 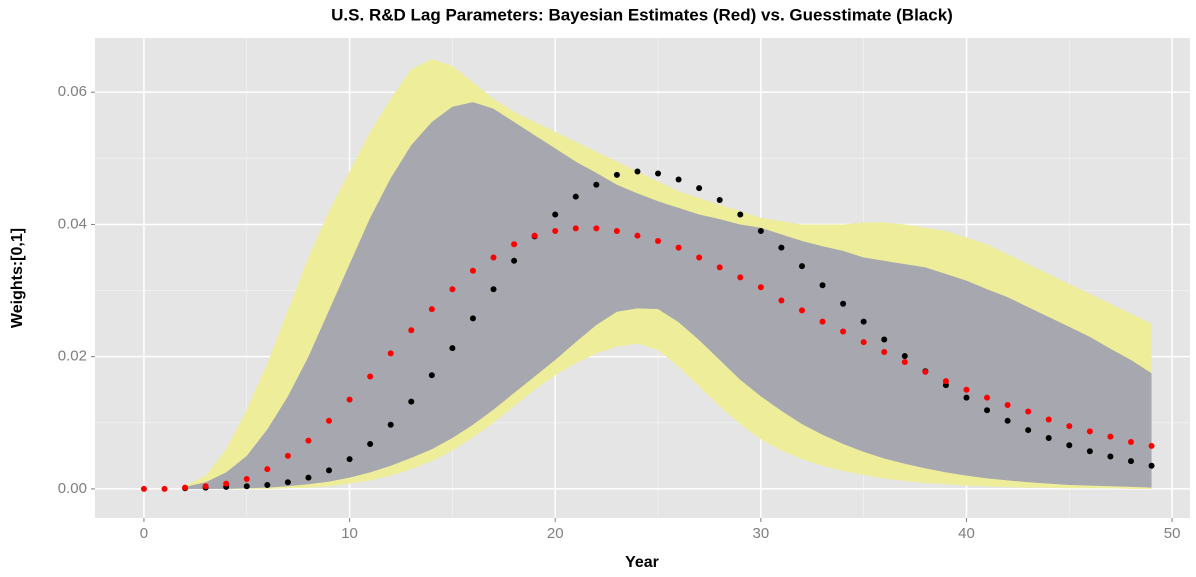 What do you see at coordinates (72, 488) in the screenshot?
I see `y-tick-label: 0.00` at bounding box center [72, 488].